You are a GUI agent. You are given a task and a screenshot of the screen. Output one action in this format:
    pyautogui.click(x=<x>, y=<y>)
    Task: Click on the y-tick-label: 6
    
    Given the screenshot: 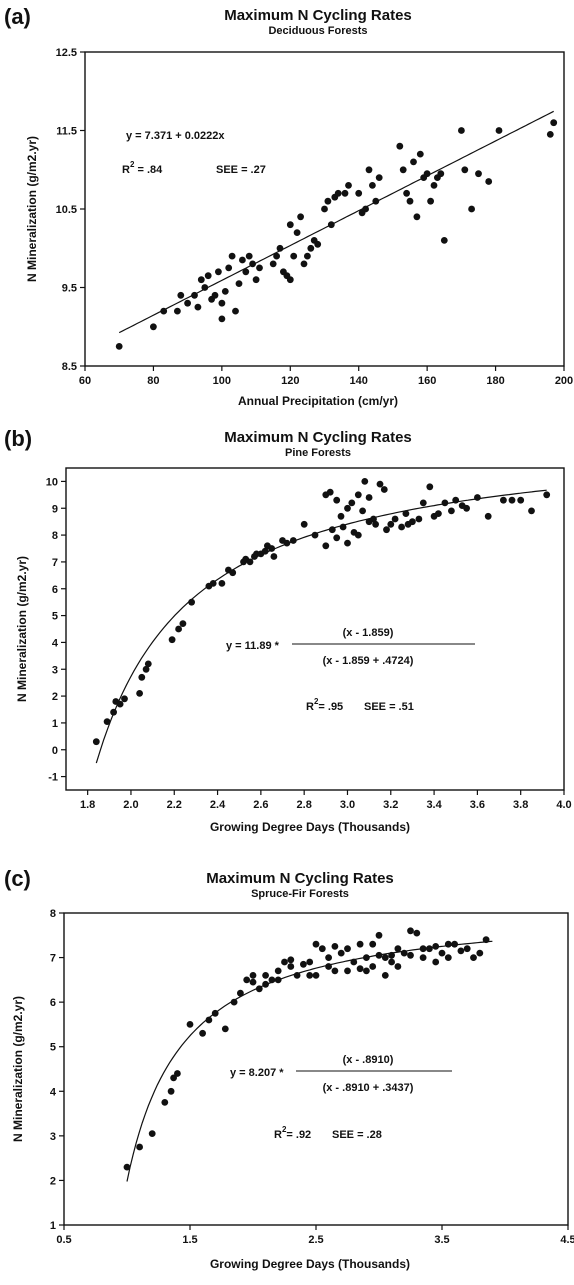 What is the action you would take?
    pyautogui.click(x=53, y=1003)
    